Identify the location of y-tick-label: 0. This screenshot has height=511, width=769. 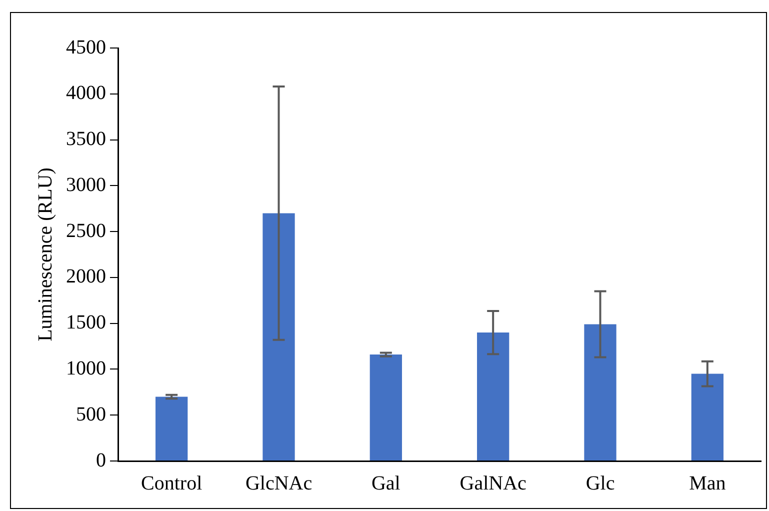
(101, 460).